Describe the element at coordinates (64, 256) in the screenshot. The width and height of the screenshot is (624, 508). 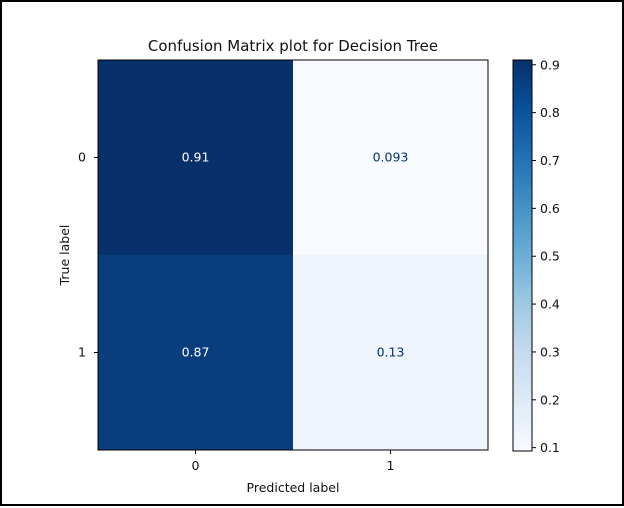
I see `y-axis-label: True label` at that location.